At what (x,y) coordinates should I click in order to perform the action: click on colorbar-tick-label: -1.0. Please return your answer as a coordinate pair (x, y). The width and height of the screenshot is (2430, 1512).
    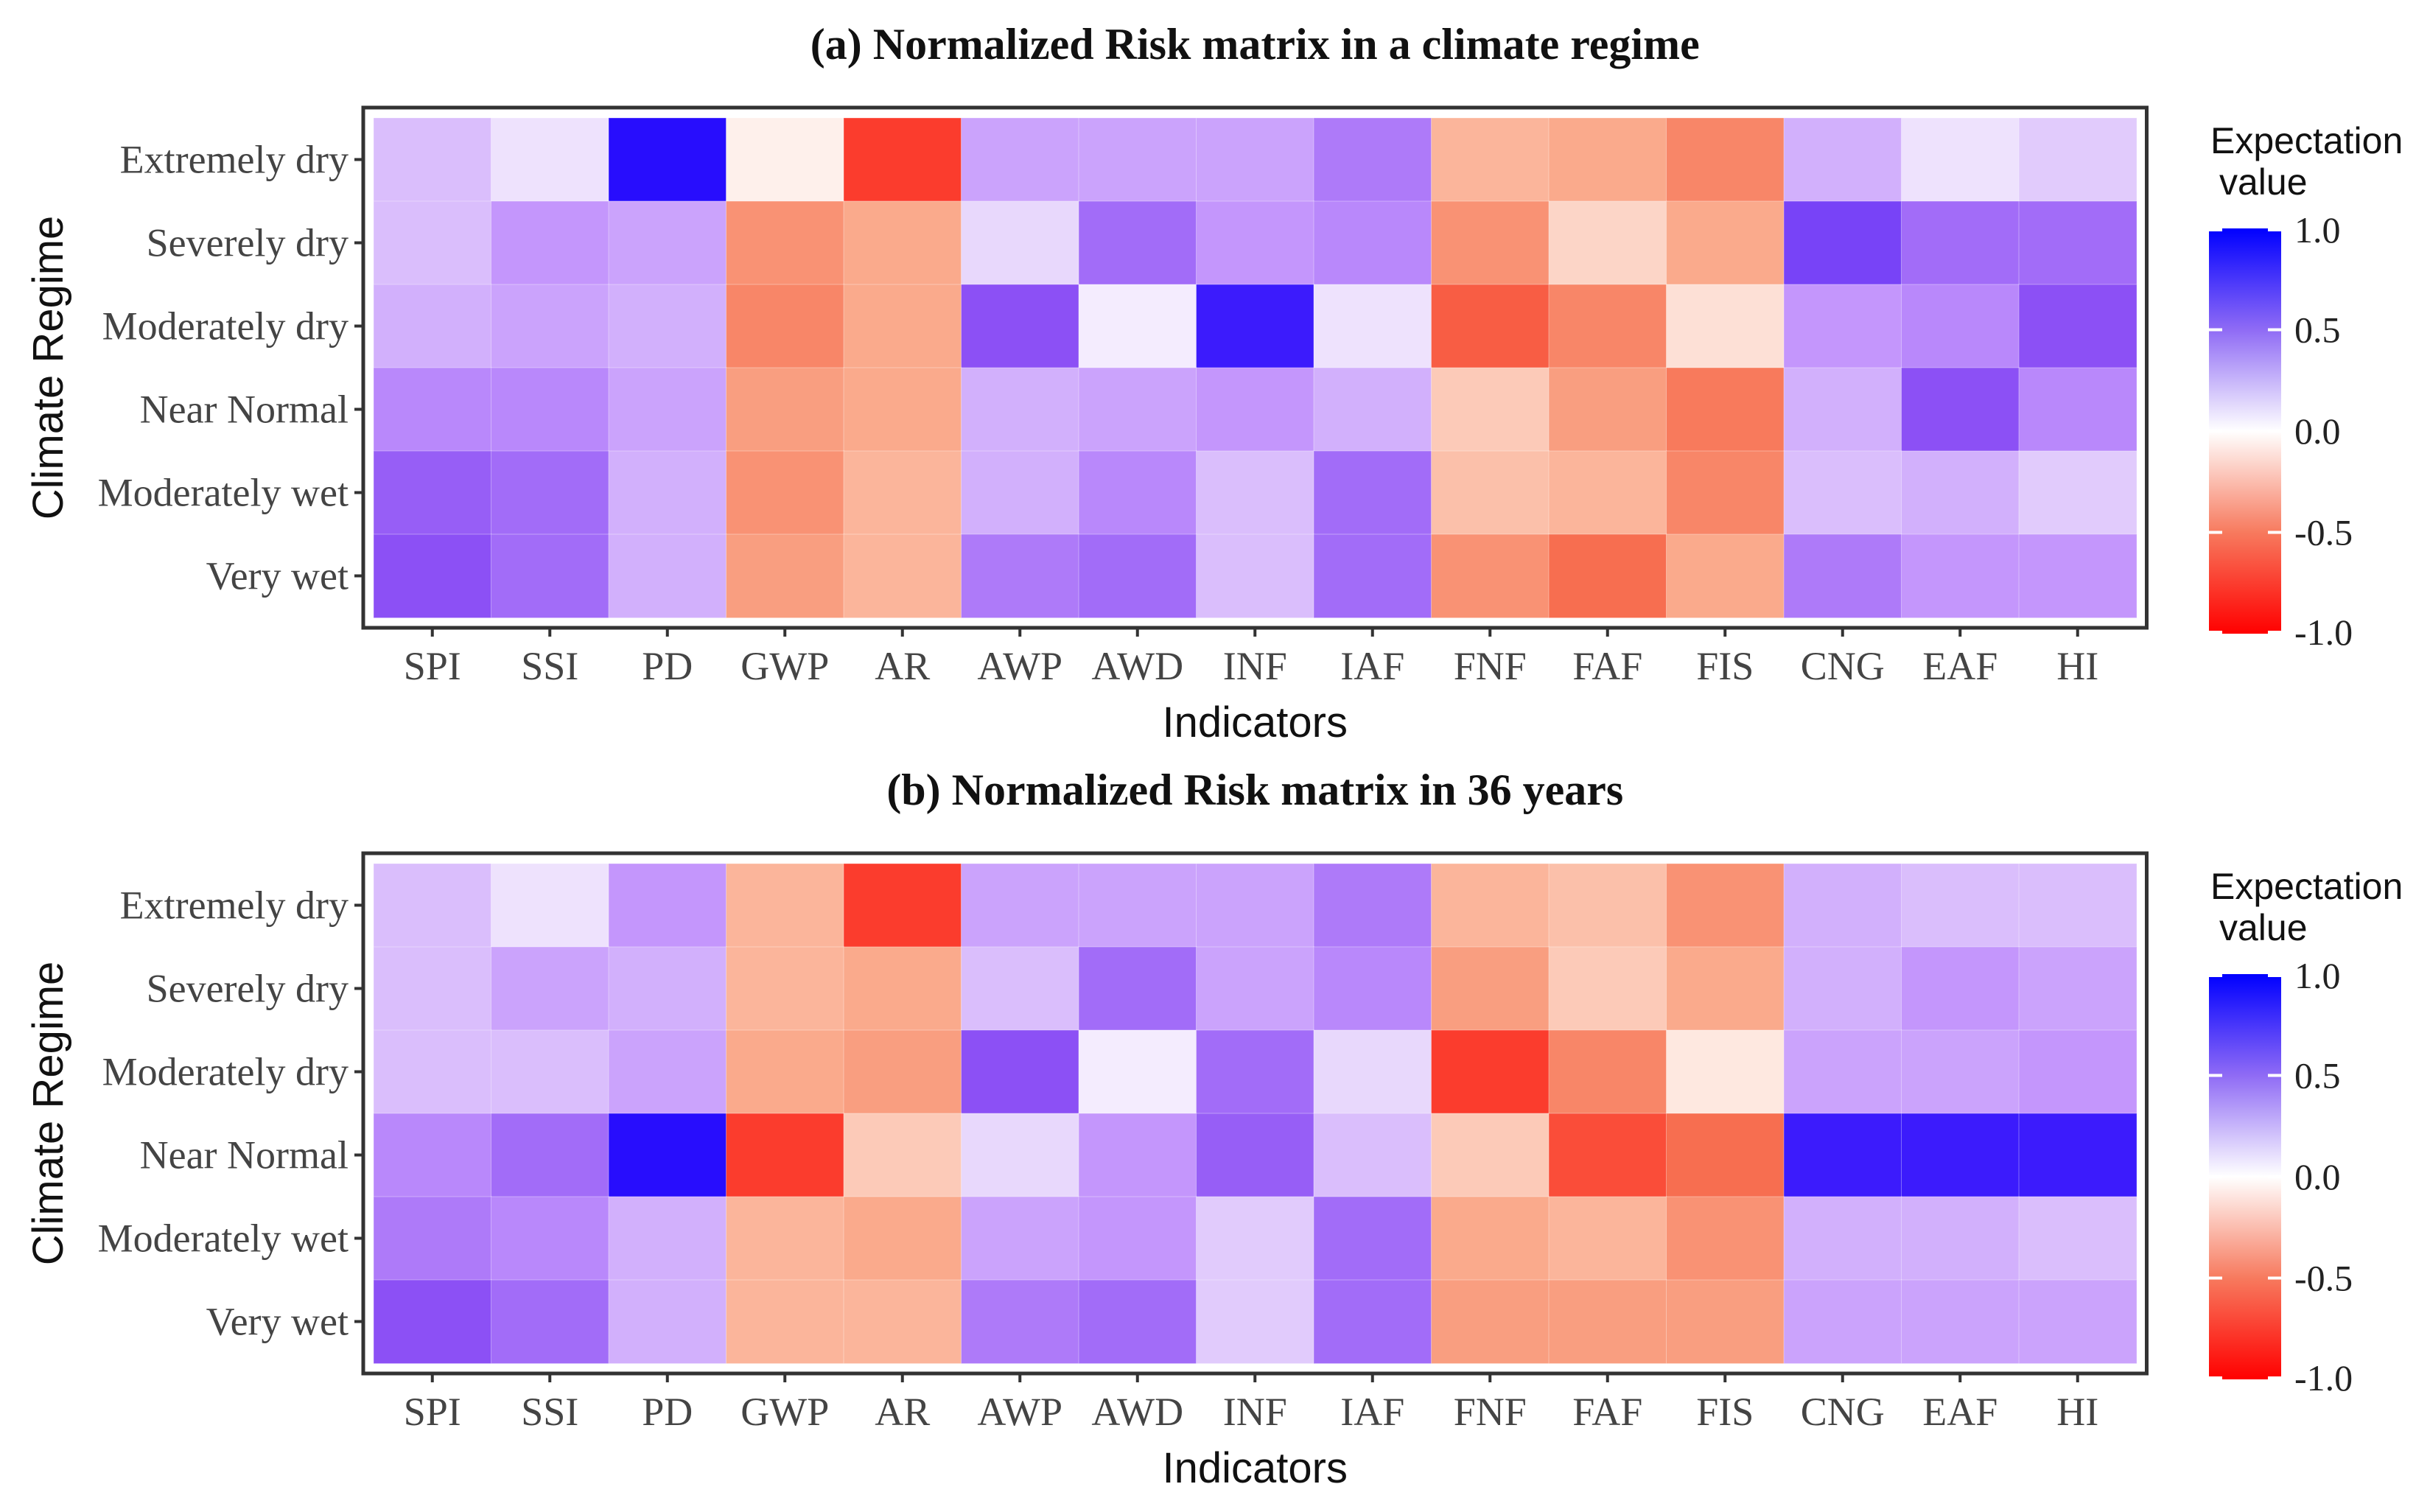
    Looking at the image, I should click on (2323, 1378).